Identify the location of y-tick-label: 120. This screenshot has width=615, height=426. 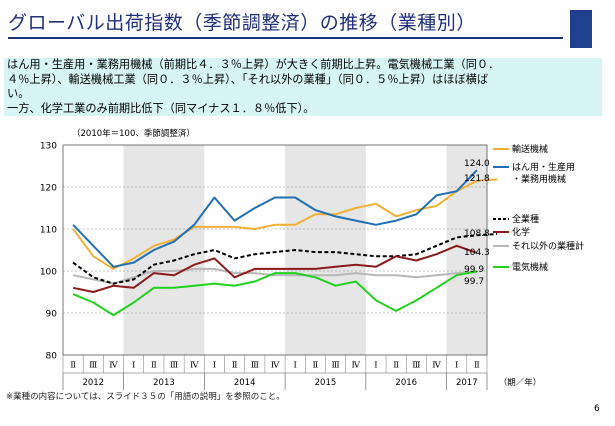
(48, 189).